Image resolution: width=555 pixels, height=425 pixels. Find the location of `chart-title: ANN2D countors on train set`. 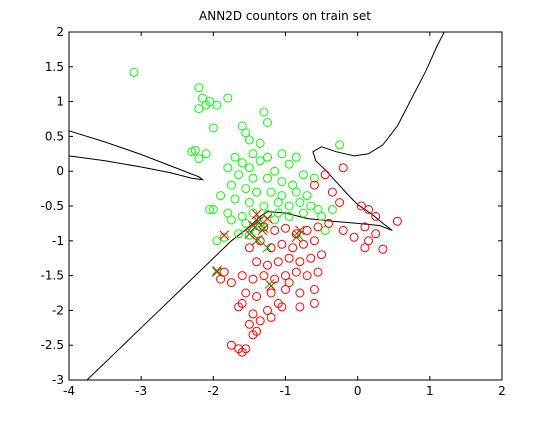

chart-title: ANN2D countors on train set is located at coordinates (285, 16).